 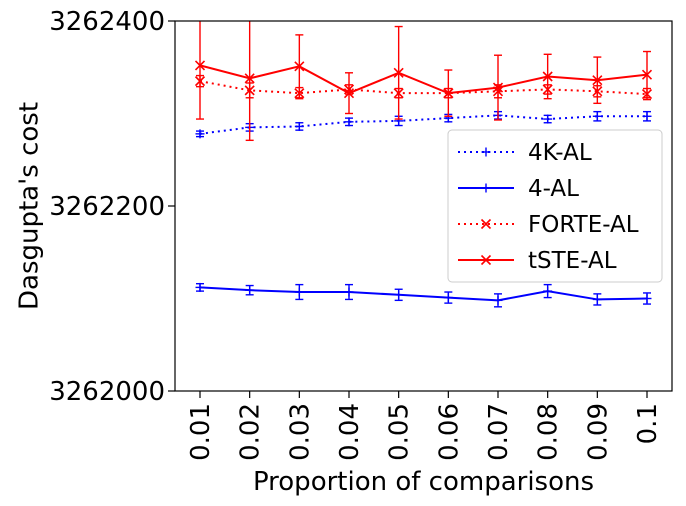 I want to click on x-tick-label: 0.1, so click(x=648, y=423).